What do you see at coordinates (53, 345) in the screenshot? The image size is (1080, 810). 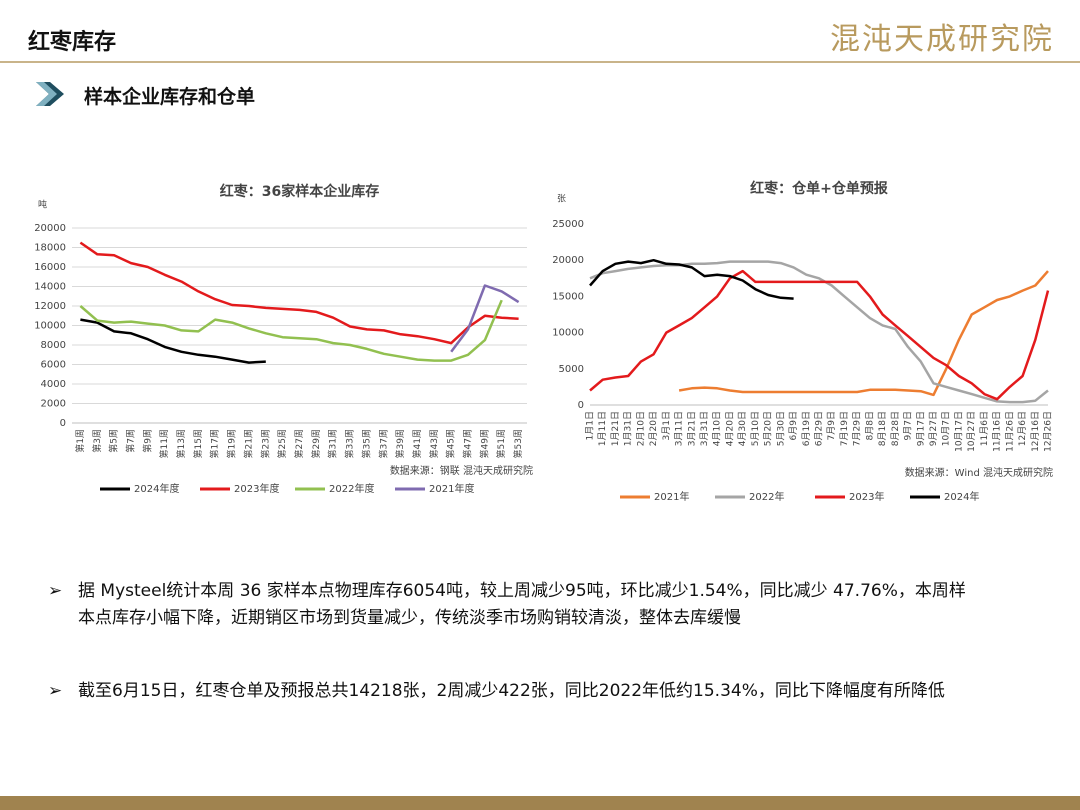 I see `y-tick-label: 8000` at bounding box center [53, 345].